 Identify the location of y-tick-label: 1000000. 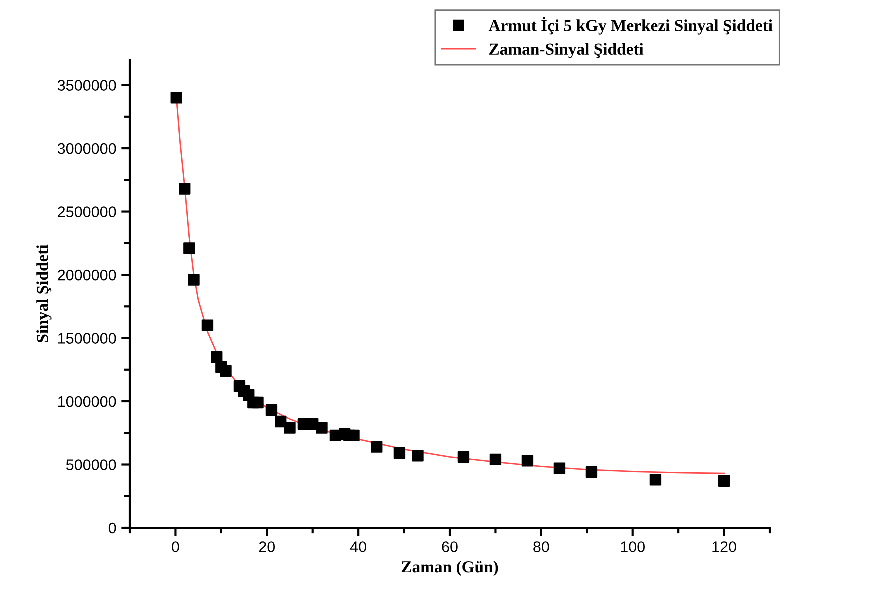
(87, 402).